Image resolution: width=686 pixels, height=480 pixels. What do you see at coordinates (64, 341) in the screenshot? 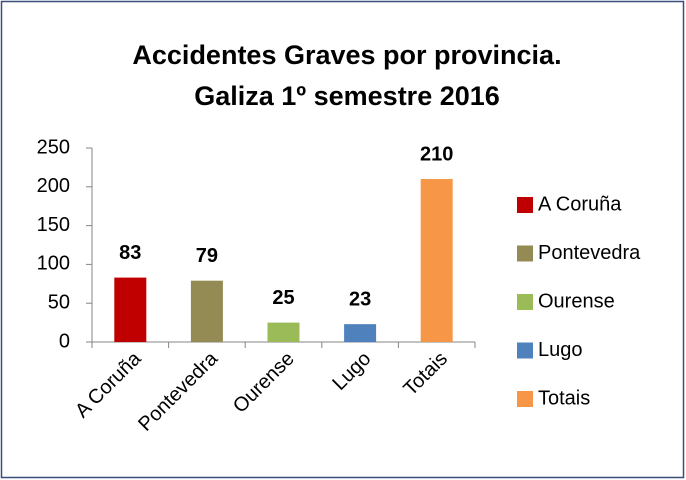
I see `y-tick-label: 0` at bounding box center [64, 341].